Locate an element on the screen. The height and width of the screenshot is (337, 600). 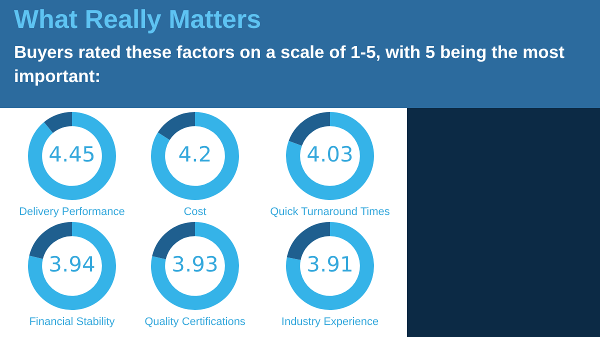
text: Quick Turnaround Times is located at coordinates (330, 212).